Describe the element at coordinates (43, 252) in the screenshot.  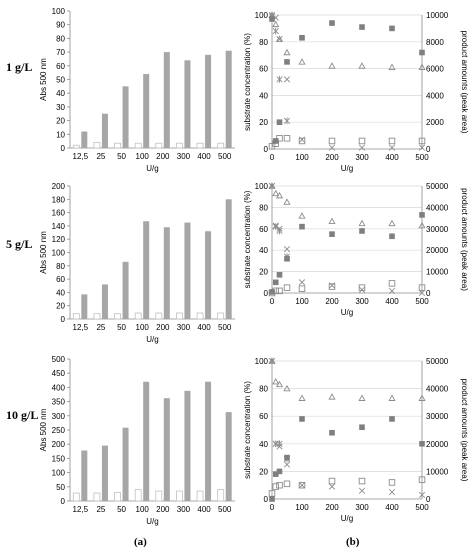
I see `y-axis-label: Abs 500 nm` at that location.